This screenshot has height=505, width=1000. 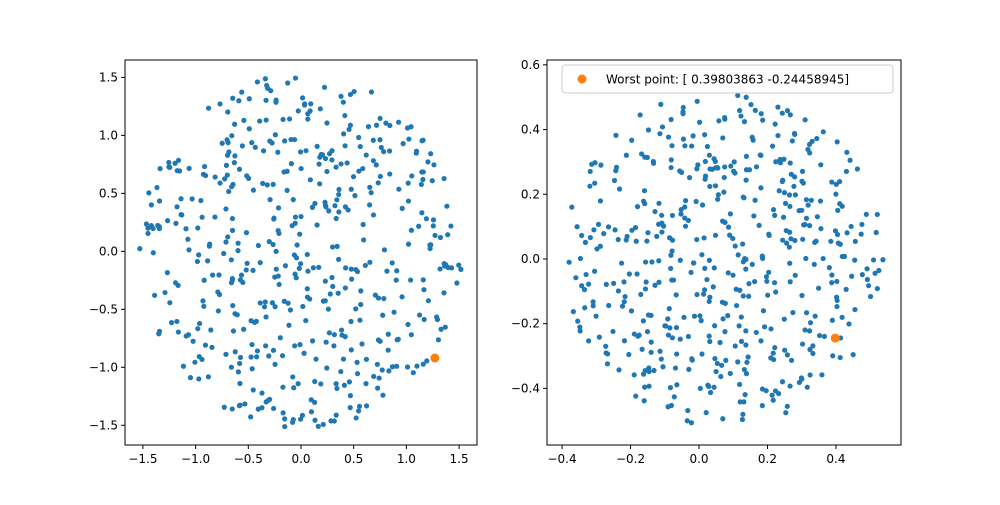 What do you see at coordinates (530, 65) in the screenshot?
I see `y-tick-label: 0.6` at bounding box center [530, 65].